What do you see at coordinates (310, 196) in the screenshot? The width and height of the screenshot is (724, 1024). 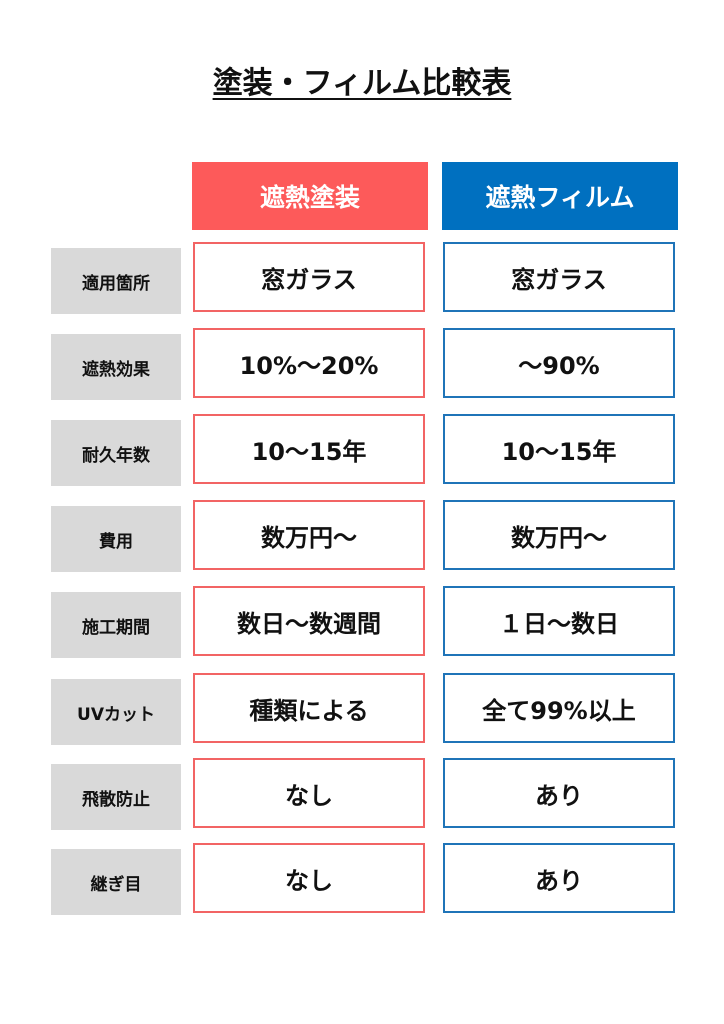 I see `column-header-paint: 遮熱塗装` at bounding box center [310, 196].